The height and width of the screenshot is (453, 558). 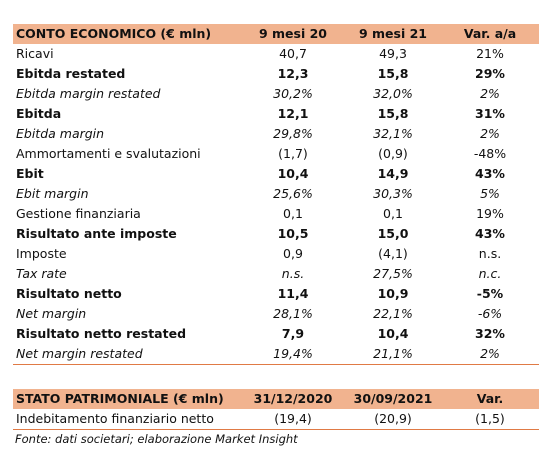 What do you see at coordinates (393, 173) in the screenshot?
I see `row-value-2: 14,9` at bounding box center [393, 173].